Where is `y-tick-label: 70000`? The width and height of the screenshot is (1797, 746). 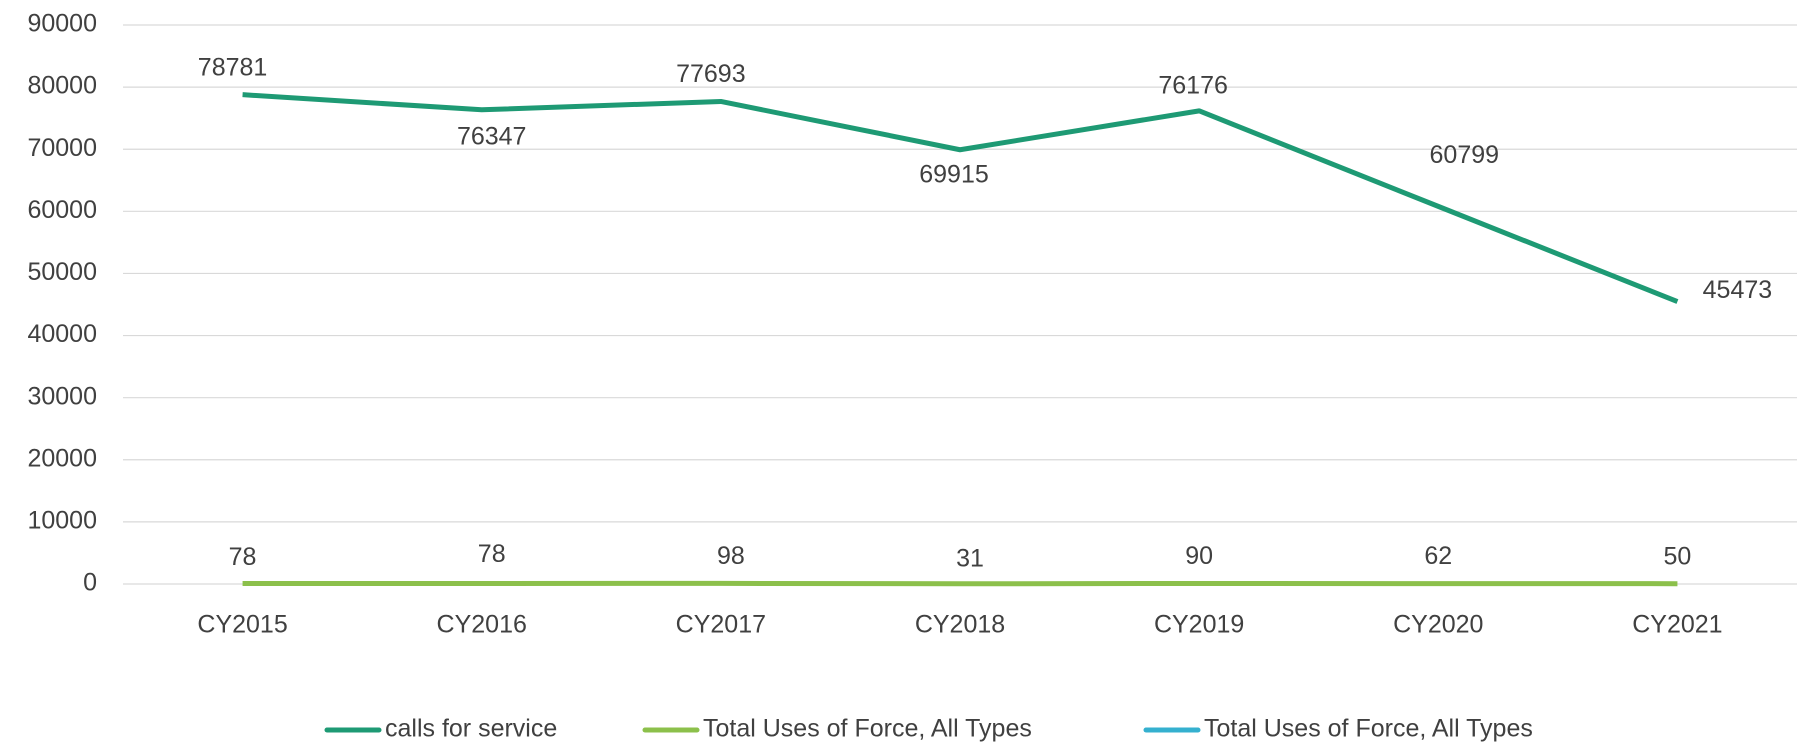
y-tick-label: 70000 is located at coordinates (62, 148).